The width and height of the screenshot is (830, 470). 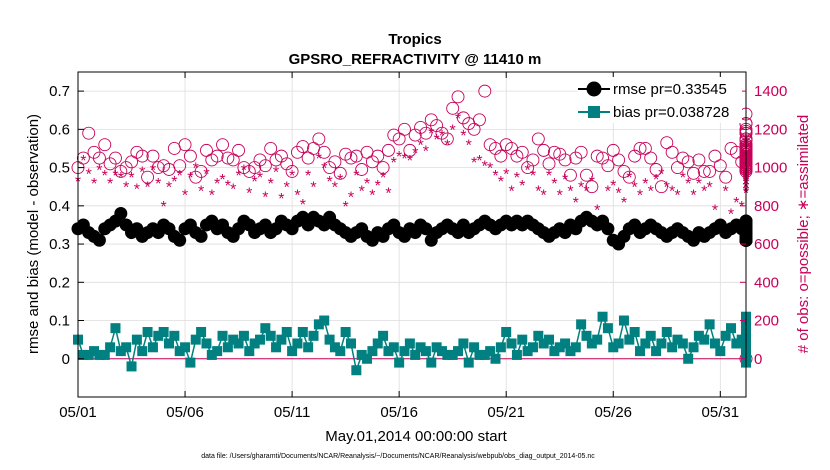 I want to click on y-left-tick-label: 0.7, so click(x=59, y=91).